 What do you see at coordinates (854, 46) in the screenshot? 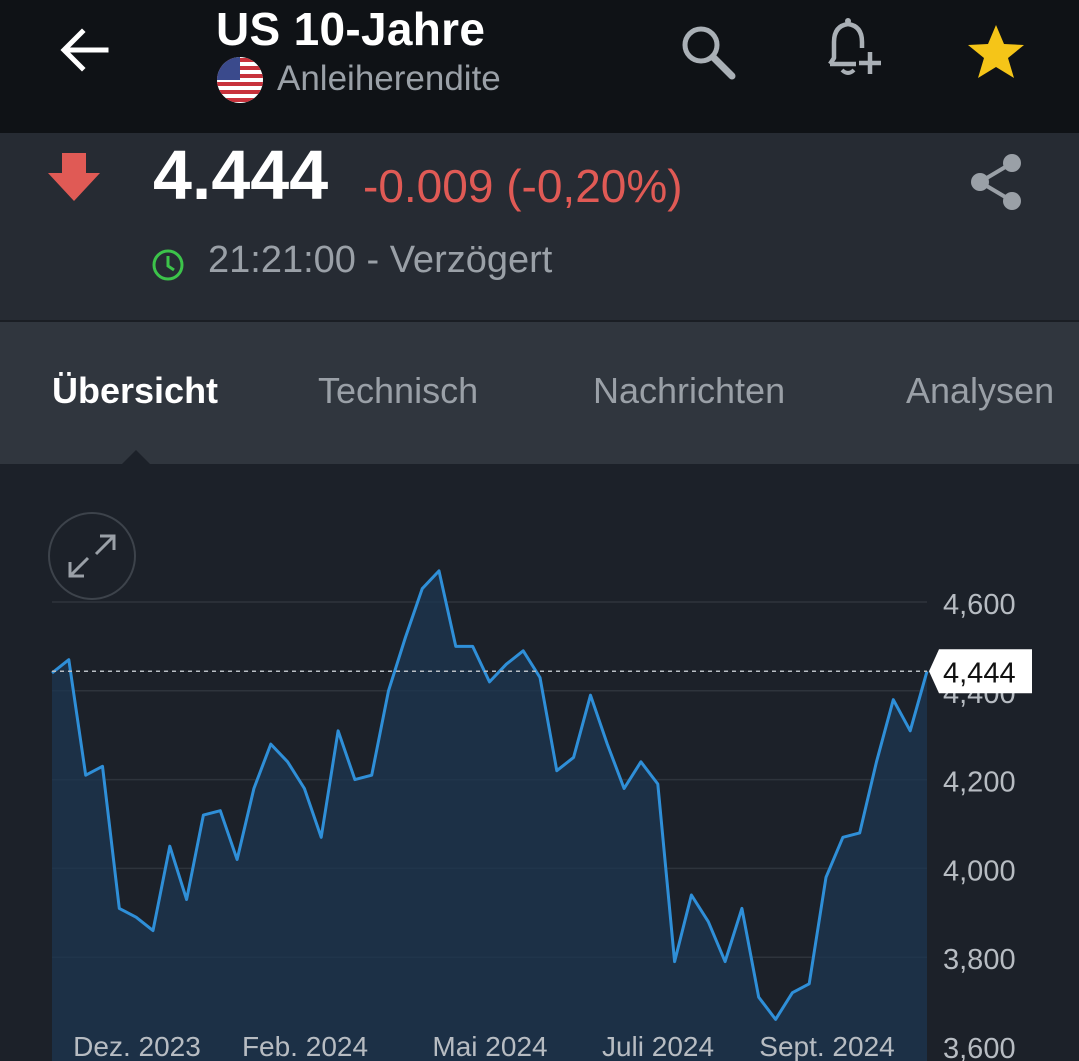
I see `bell-plus-icon` at bounding box center [854, 46].